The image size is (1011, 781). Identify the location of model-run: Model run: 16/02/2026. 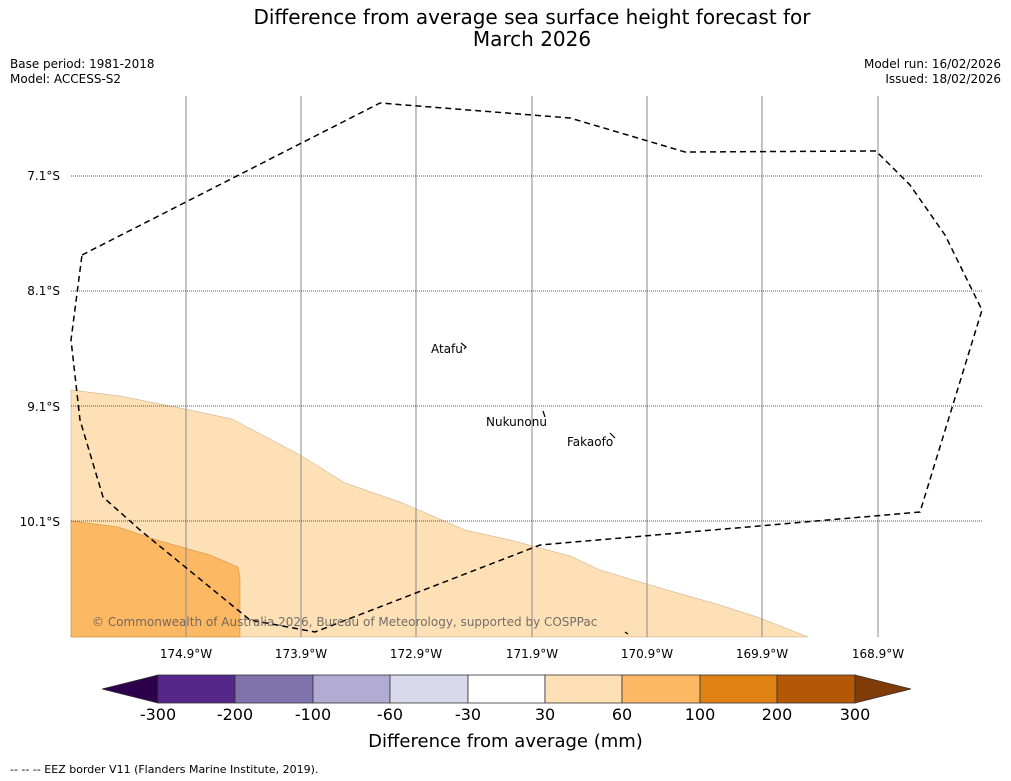
(932, 64).